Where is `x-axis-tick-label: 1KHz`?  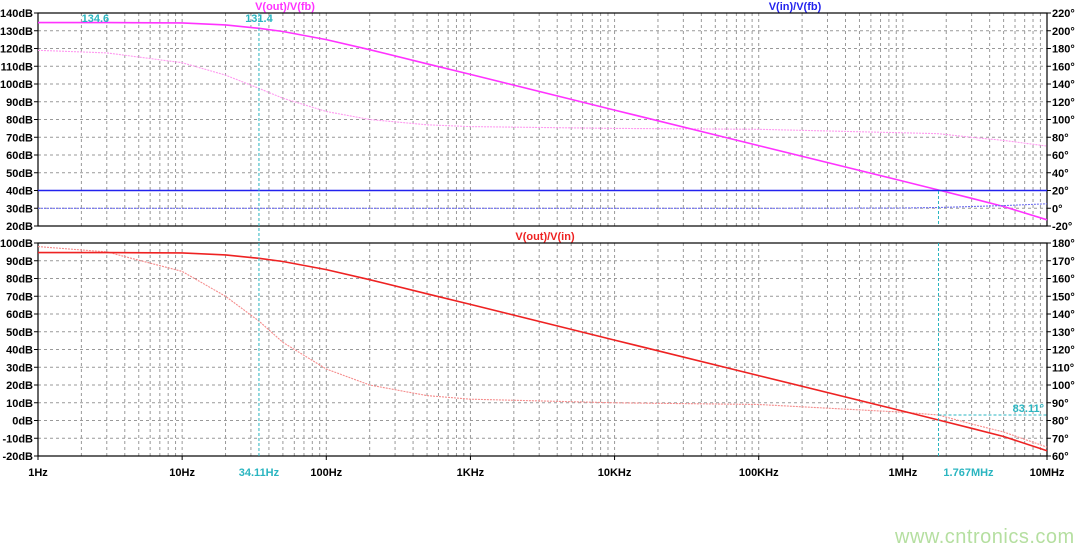
x-axis-tick-label: 1KHz is located at coordinates (471, 473).